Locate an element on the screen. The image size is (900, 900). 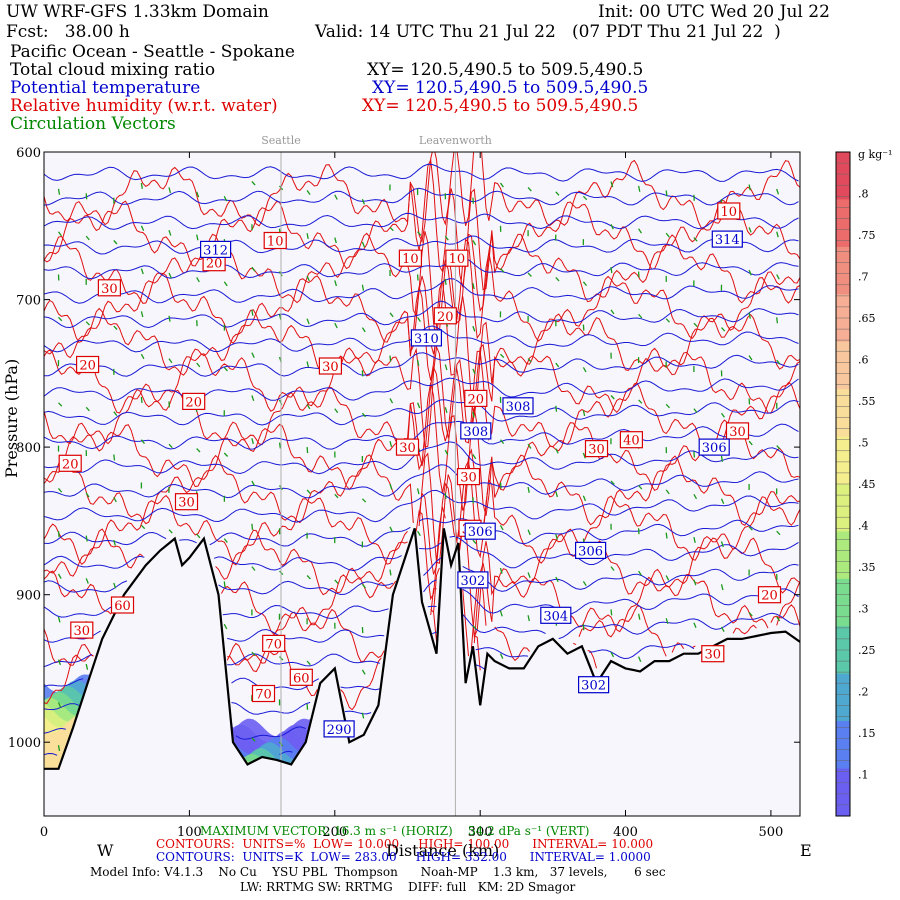
x-tick-label: 300 is located at coordinates (480, 832).